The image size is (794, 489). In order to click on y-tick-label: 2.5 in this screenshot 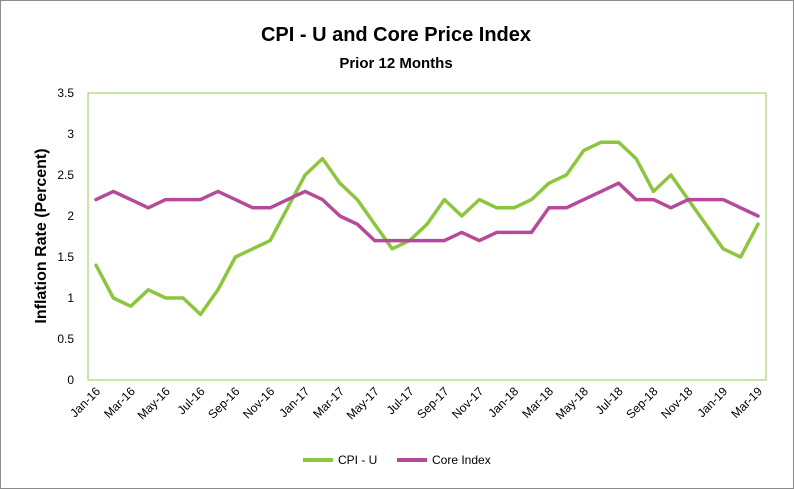, I will do `click(65, 175)`.